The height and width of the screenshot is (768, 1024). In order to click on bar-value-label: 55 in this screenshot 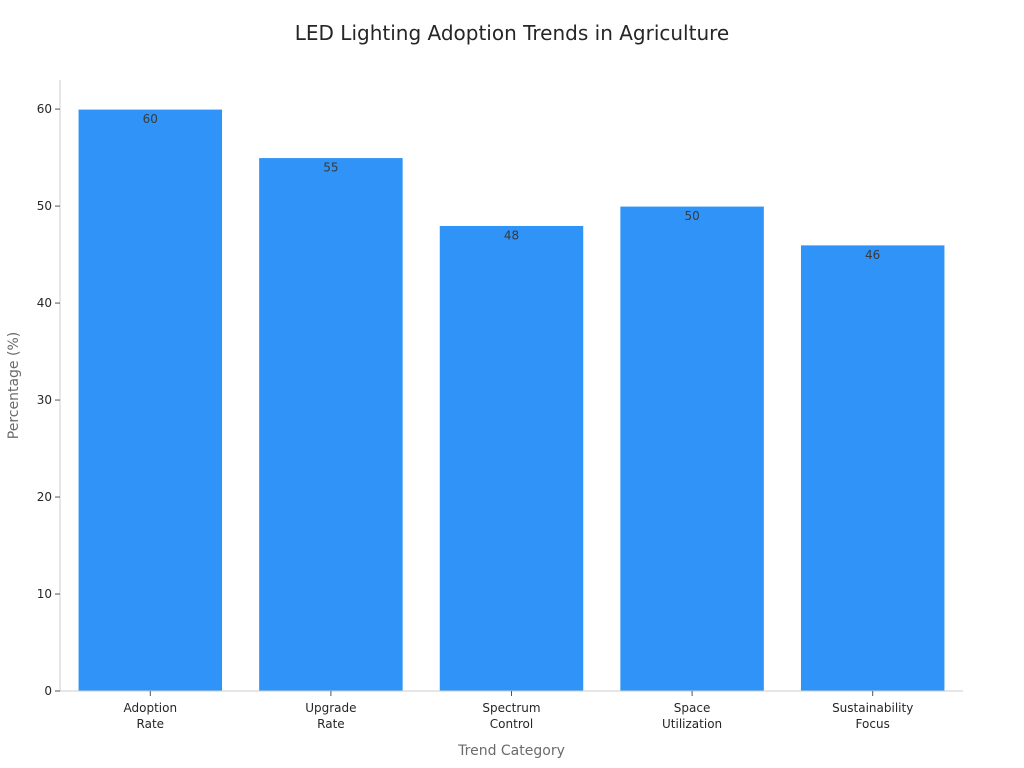, I will do `click(330, 168)`.